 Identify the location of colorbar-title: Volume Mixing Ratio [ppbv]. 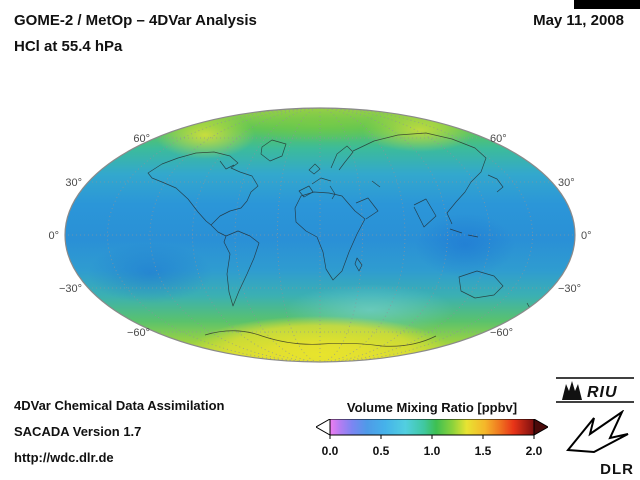
(432, 407).